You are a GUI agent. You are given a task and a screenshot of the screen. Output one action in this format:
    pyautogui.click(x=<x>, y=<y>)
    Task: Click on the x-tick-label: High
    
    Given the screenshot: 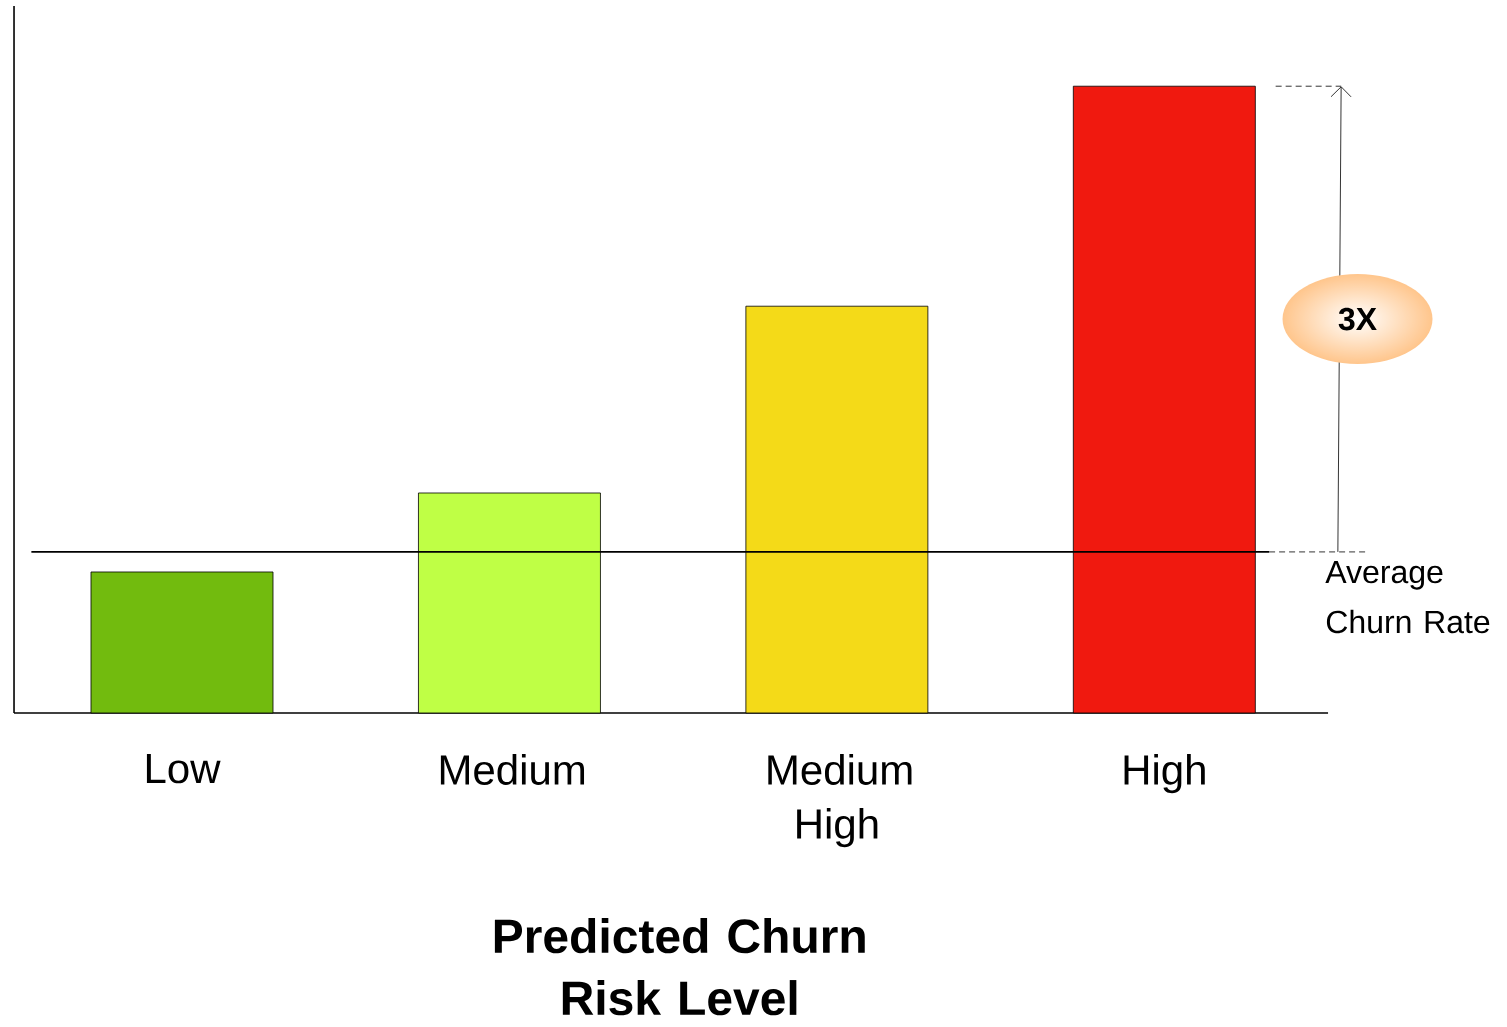 What is the action you would take?
    pyautogui.click(x=1164, y=774)
    